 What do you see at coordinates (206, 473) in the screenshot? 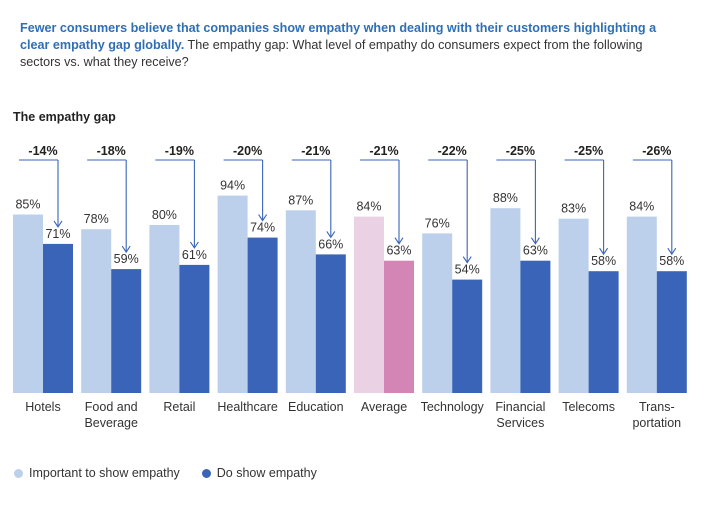
I see `legend-dot-do` at bounding box center [206, 473].